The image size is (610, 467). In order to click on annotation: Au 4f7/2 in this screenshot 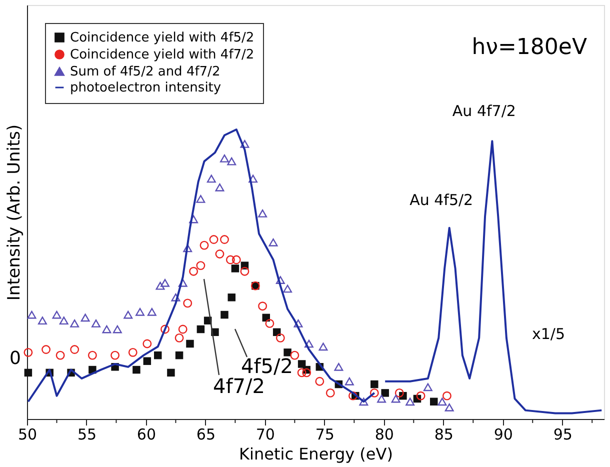, I will do `click(484, 111)`.